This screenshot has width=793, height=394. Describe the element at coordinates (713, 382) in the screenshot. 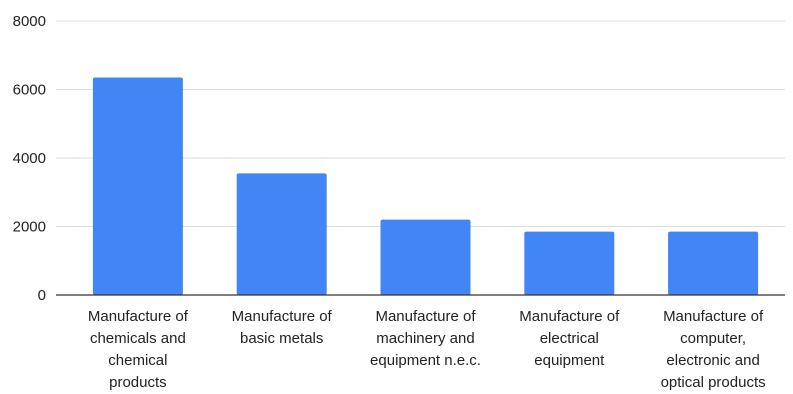

I see `x-category-label-line: optical products` at that location.